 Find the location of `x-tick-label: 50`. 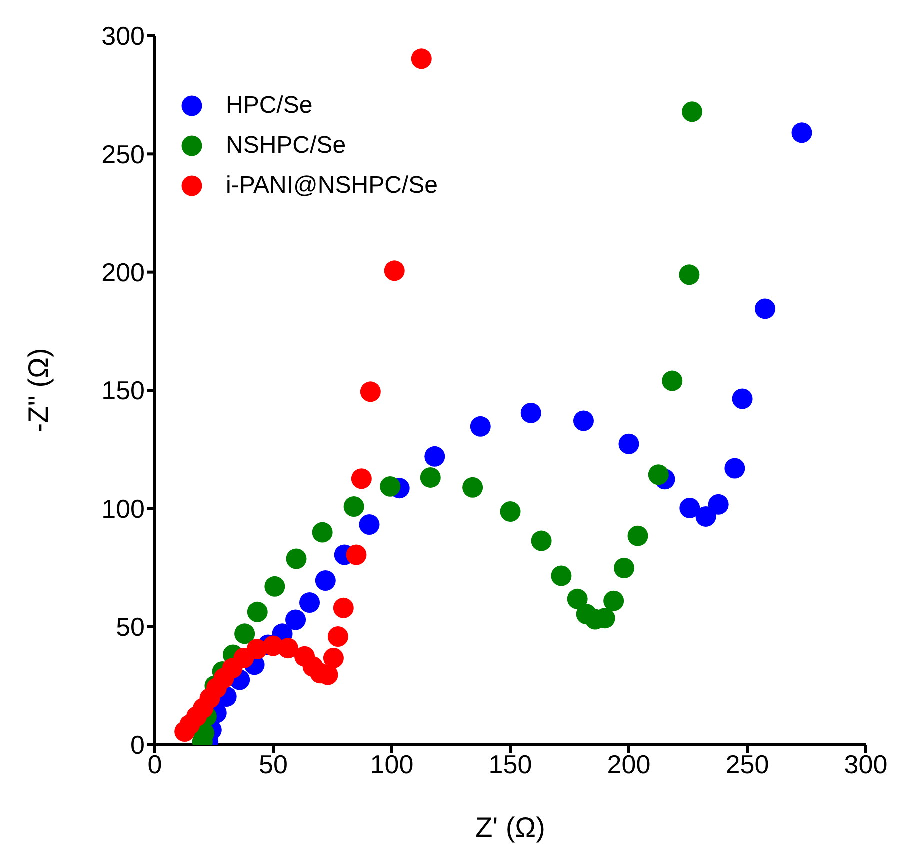

x-tick-label: 50 is located at coordinates (273, 764).